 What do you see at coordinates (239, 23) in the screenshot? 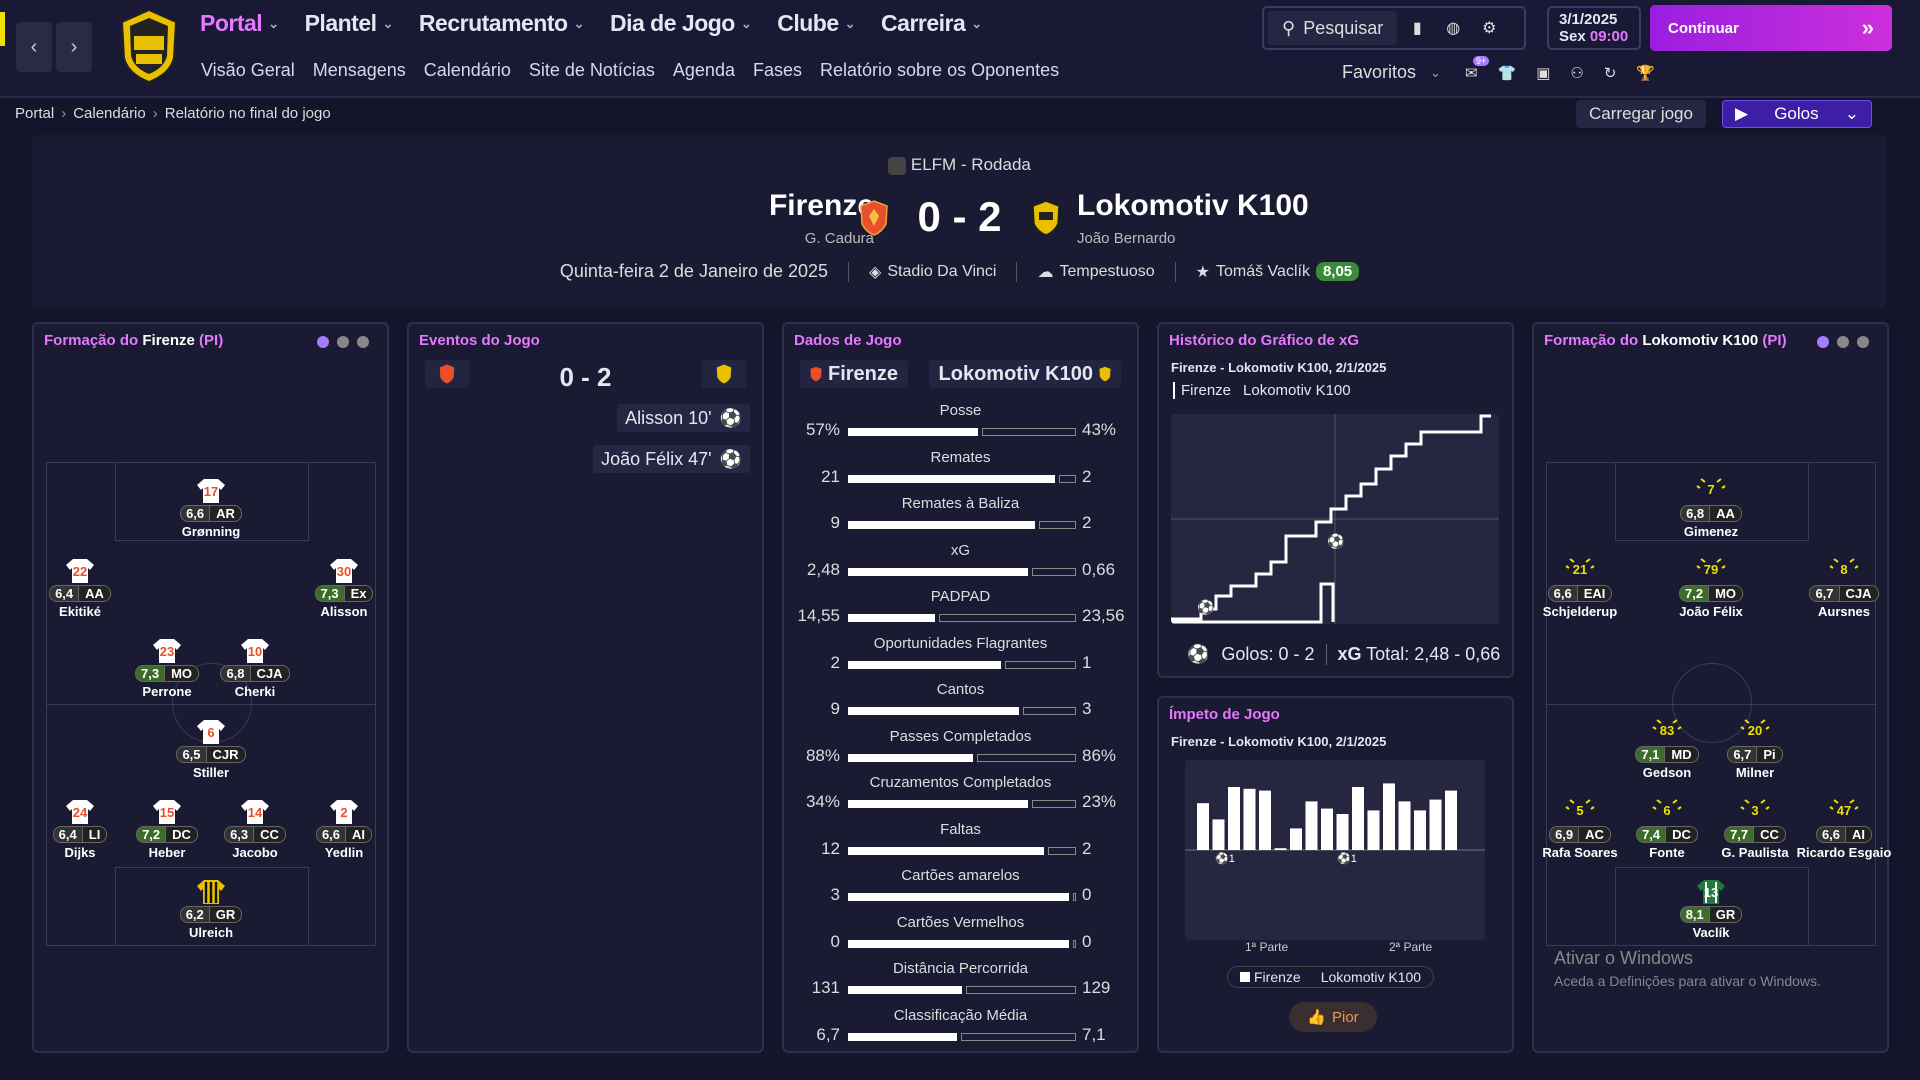
I see `nav-portal: Portal ⌄` at bounding box center [239, 23].